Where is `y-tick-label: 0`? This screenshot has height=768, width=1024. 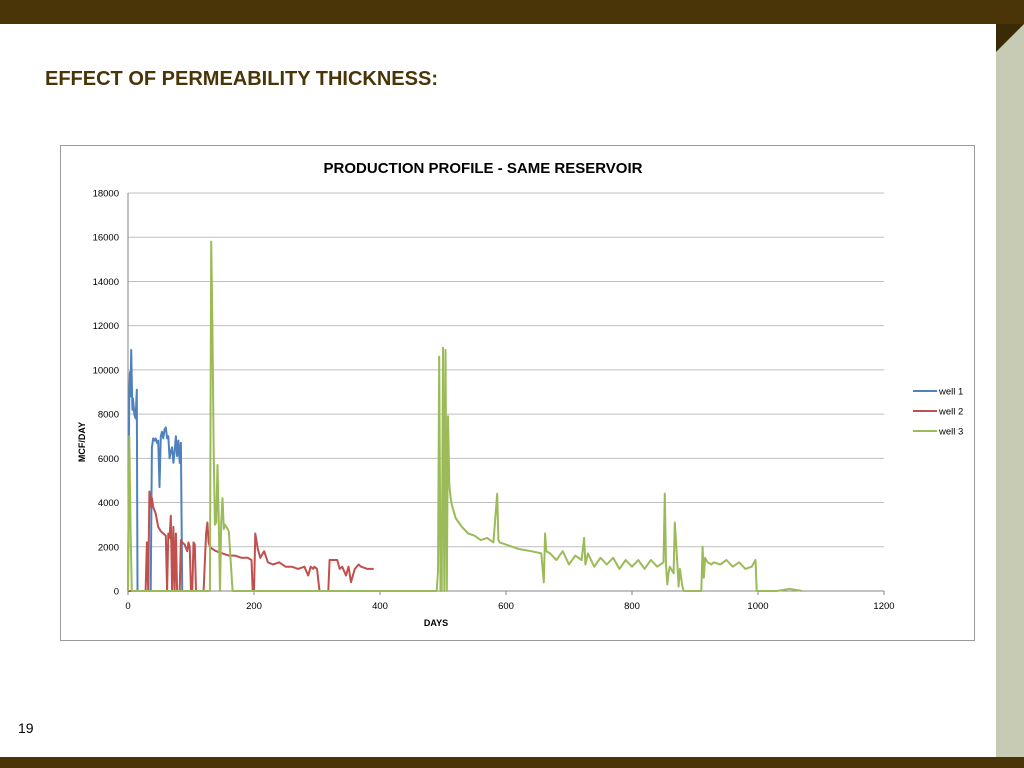 y-tick-label: 0 is located at coordinates (116, 592).